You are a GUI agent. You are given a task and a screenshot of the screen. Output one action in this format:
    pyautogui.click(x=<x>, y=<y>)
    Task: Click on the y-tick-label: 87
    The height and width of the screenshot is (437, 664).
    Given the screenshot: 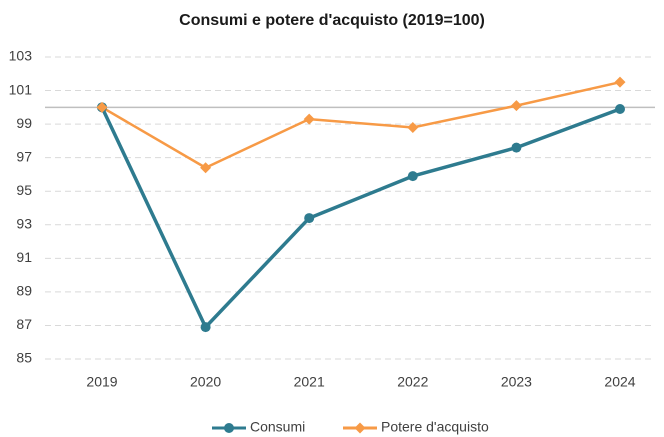 What is the action you would take?
    pyautogui.click(x=24, y=324)
    